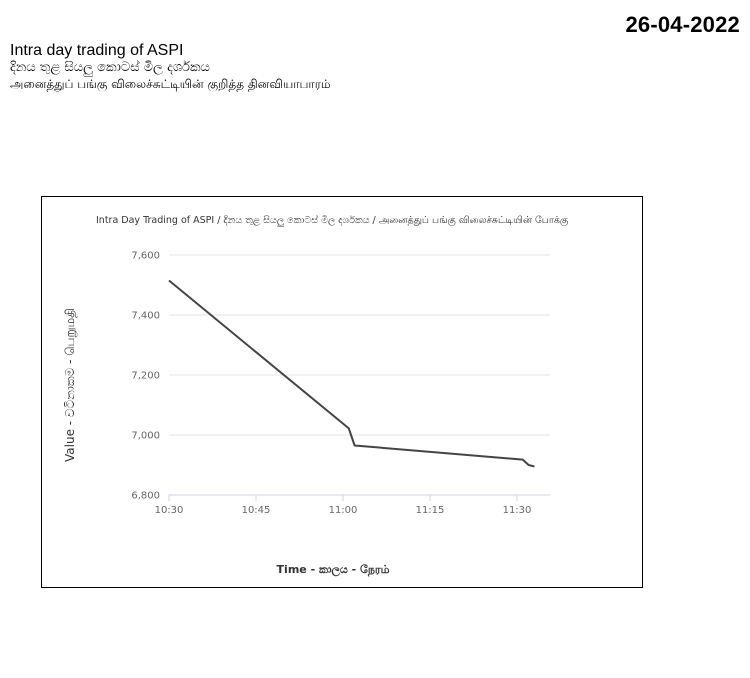  What do you see at coordinates (256, 510) in the screenshot?
I see `x-tick-label: 10:45` at bounding box center [256, 510].